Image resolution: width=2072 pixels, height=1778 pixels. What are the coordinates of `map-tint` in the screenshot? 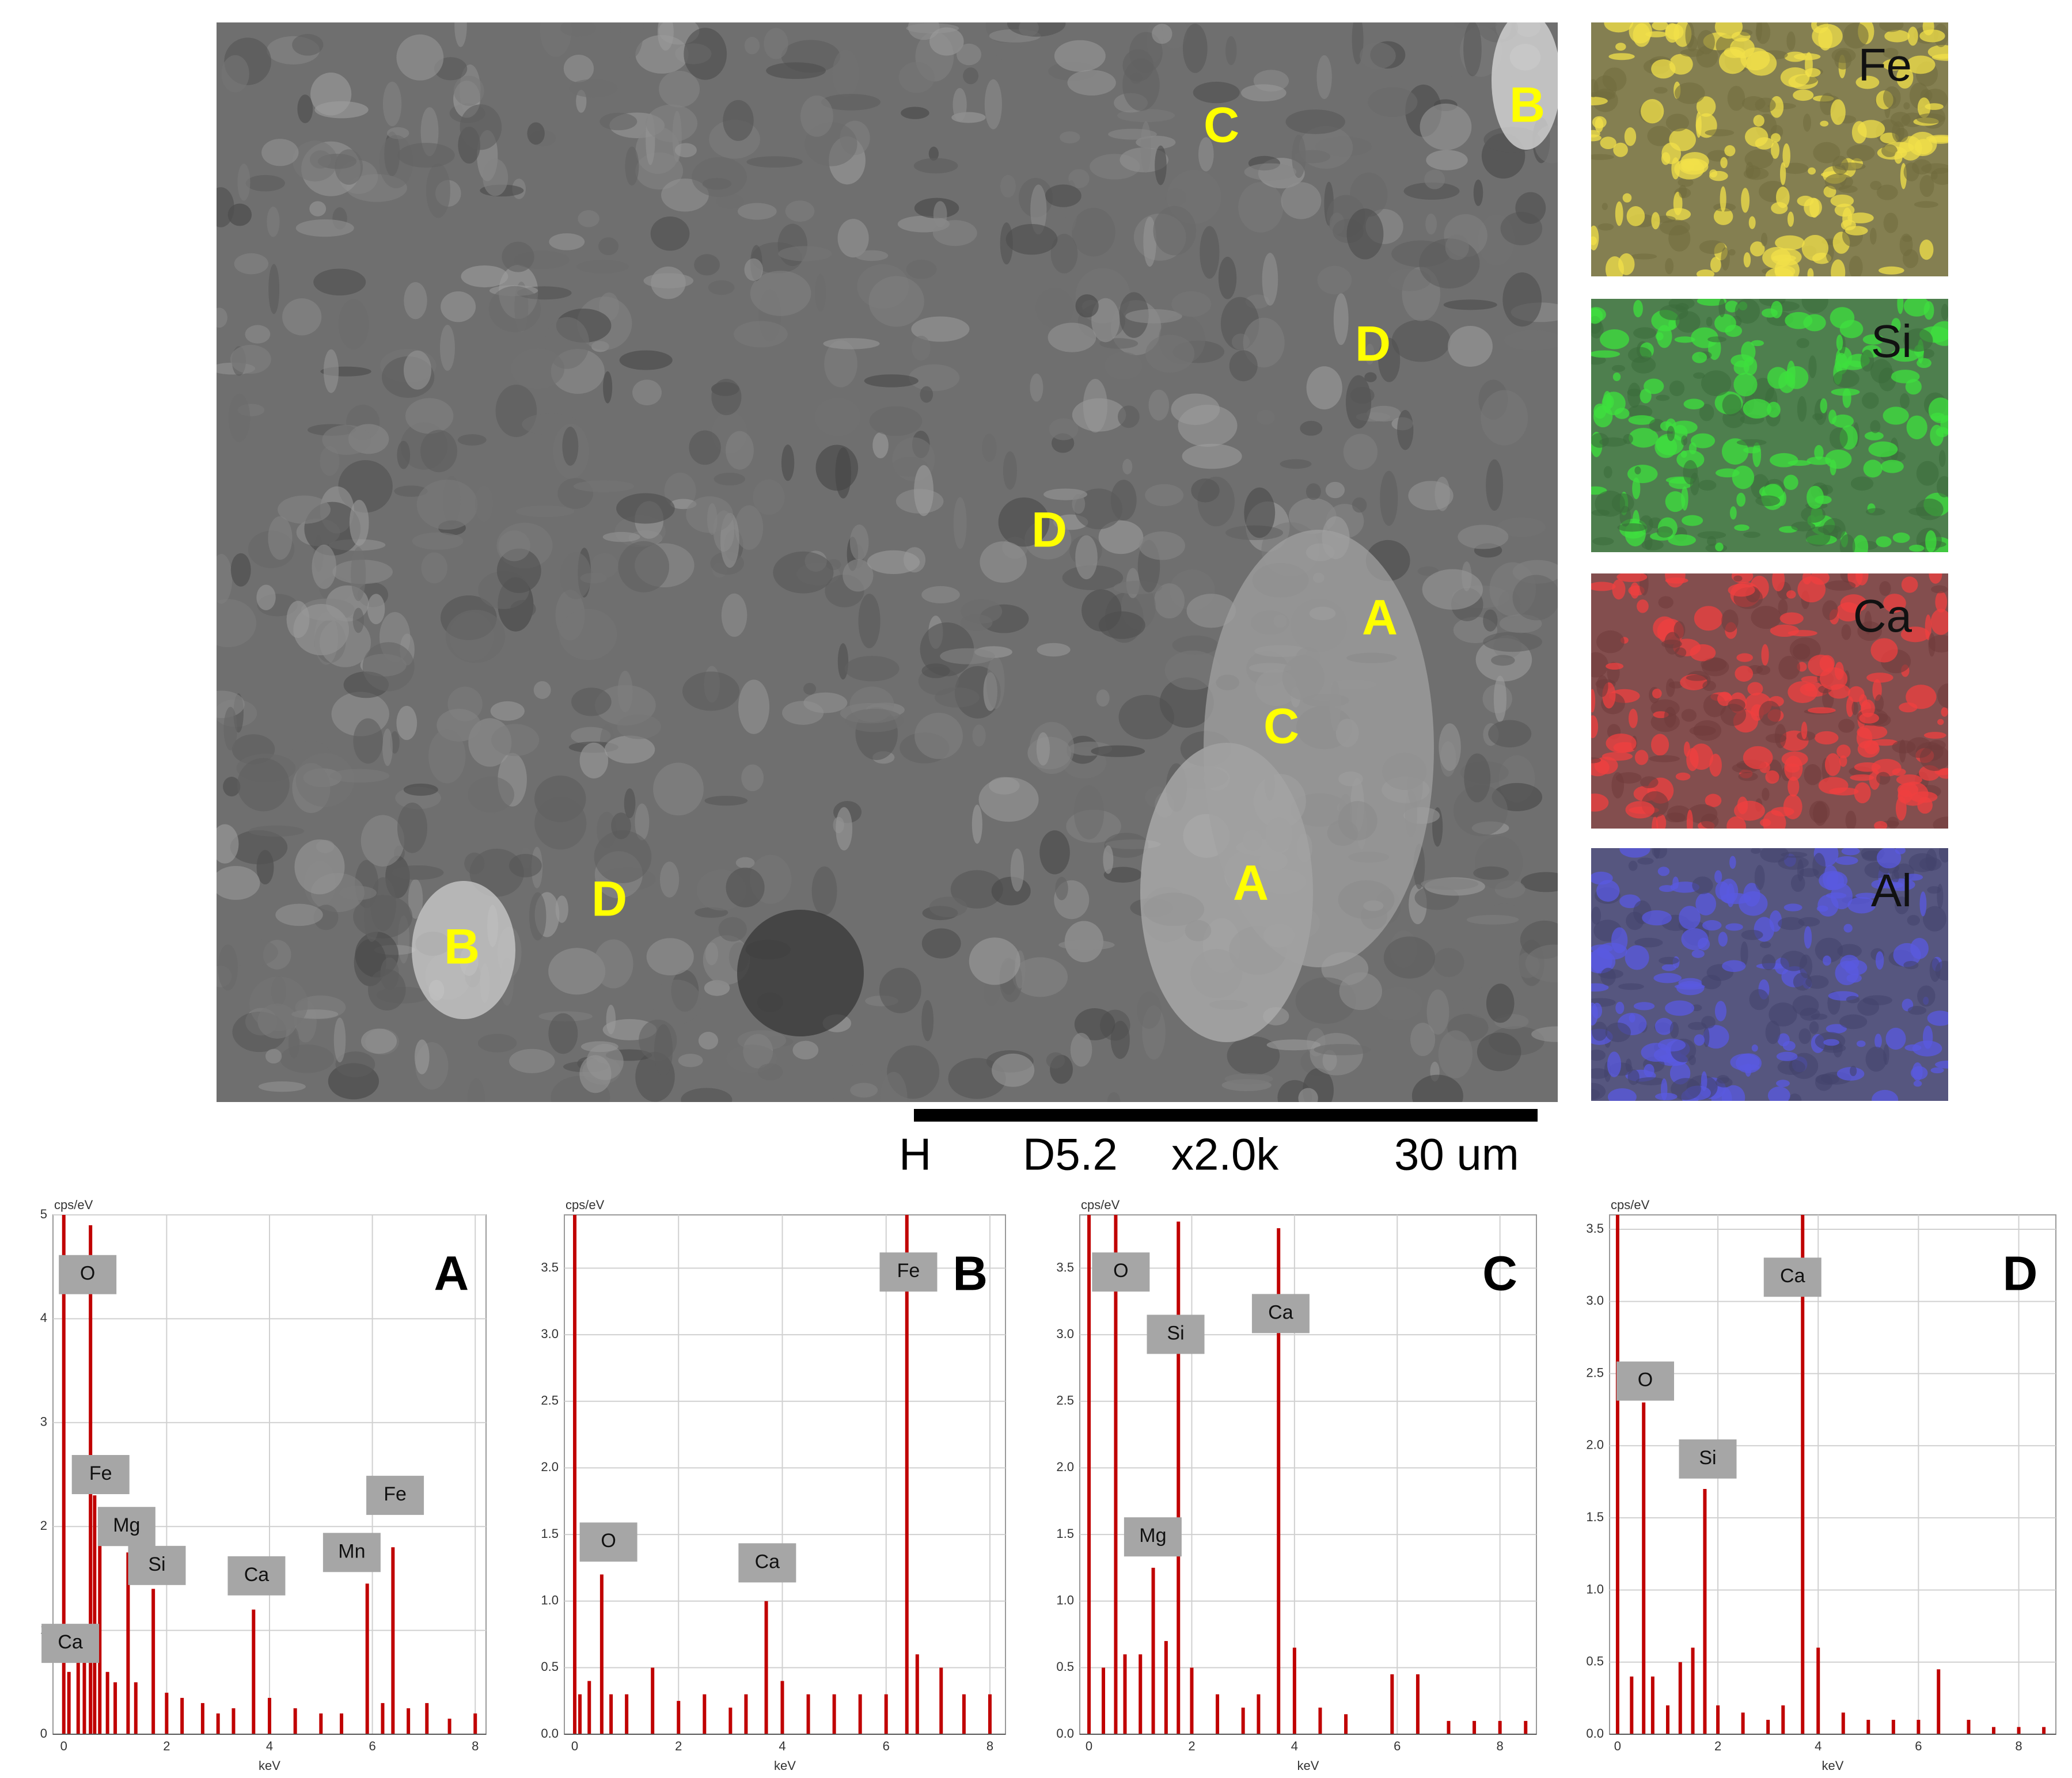 It's located at (1769, 701).